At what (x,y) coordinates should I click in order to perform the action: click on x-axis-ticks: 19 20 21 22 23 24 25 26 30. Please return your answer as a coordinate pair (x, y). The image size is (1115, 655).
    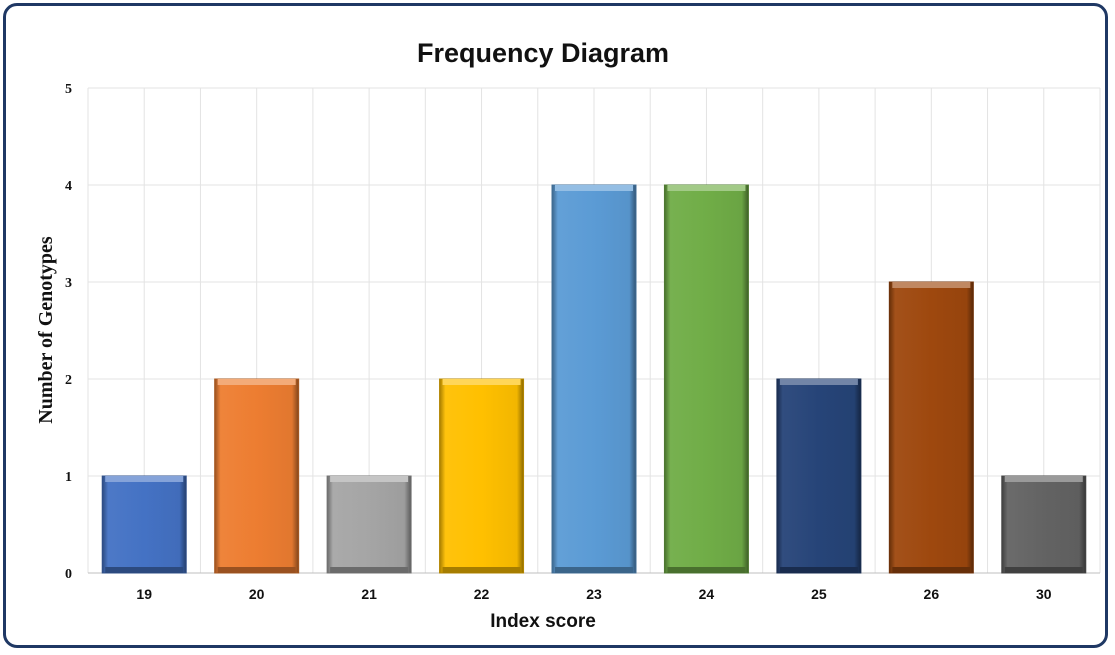
    Looking at the image, I should click on (593, 594).